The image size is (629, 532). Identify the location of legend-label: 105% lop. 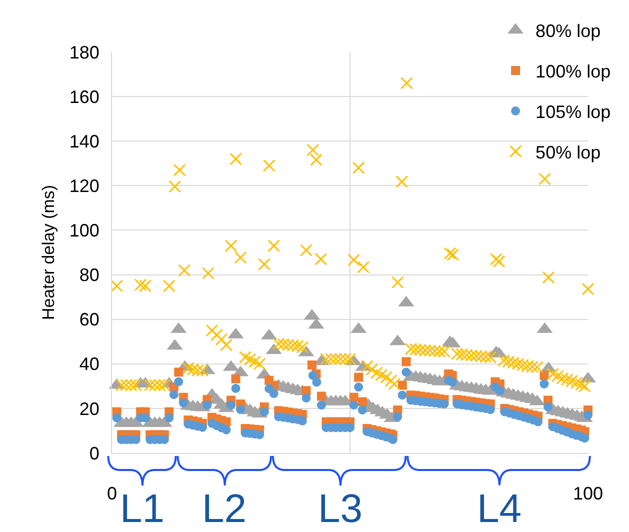
(573, 112).